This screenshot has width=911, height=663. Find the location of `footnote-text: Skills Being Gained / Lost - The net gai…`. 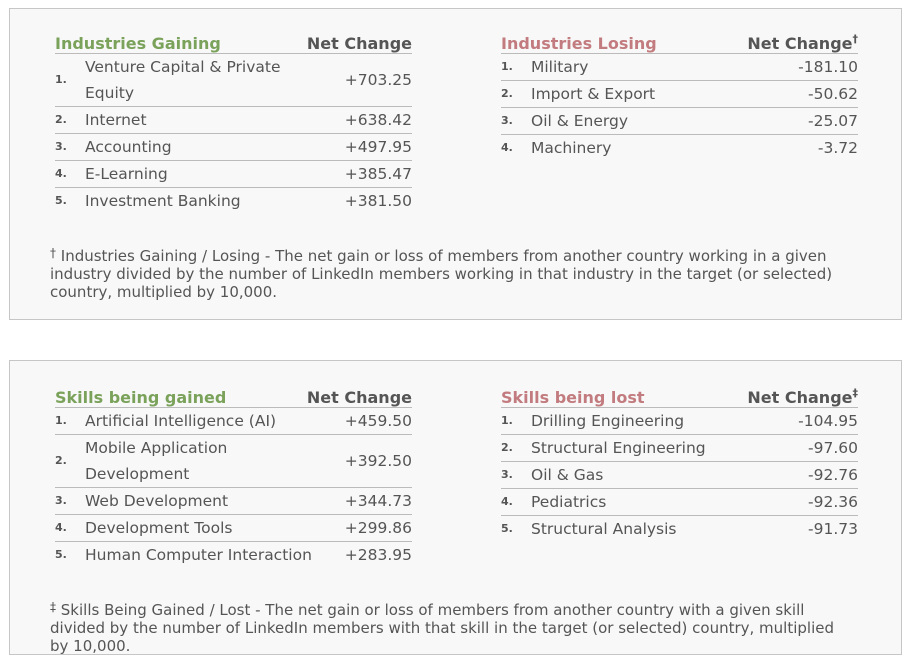

footnote-text: Skills Being Gained / Lost - The net gai… is located at coordinates (442, 628).